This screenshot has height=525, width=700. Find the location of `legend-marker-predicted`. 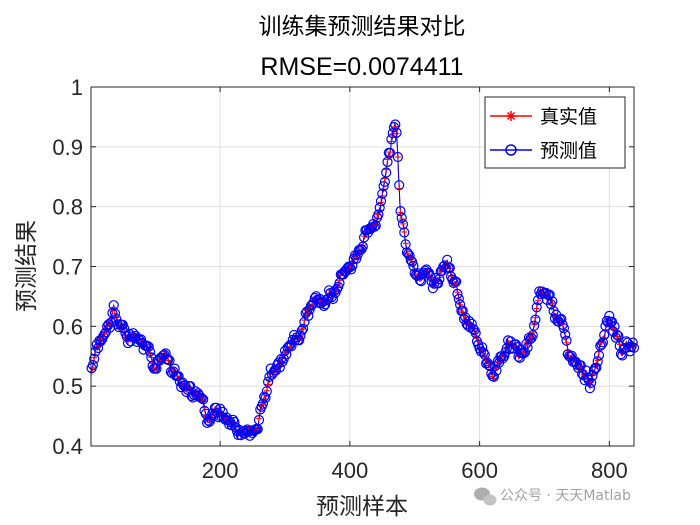

legend-marker-predicted is located at coordinates (511, 150).